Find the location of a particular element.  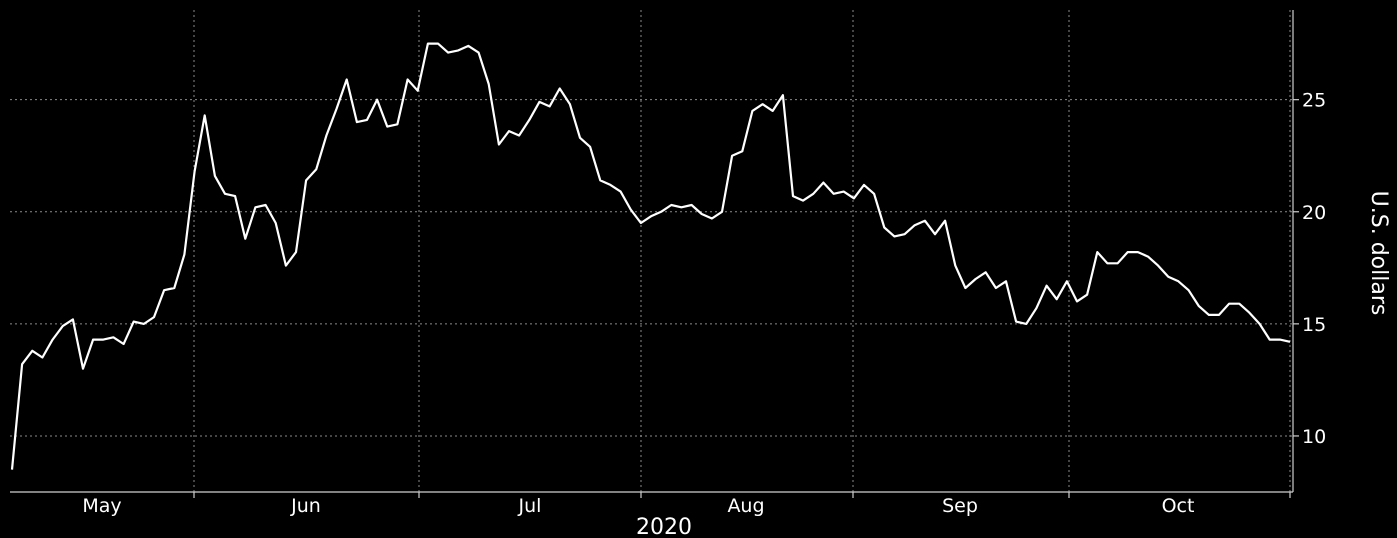

x-tick-label: Sep is located at coordinates (960, 506).